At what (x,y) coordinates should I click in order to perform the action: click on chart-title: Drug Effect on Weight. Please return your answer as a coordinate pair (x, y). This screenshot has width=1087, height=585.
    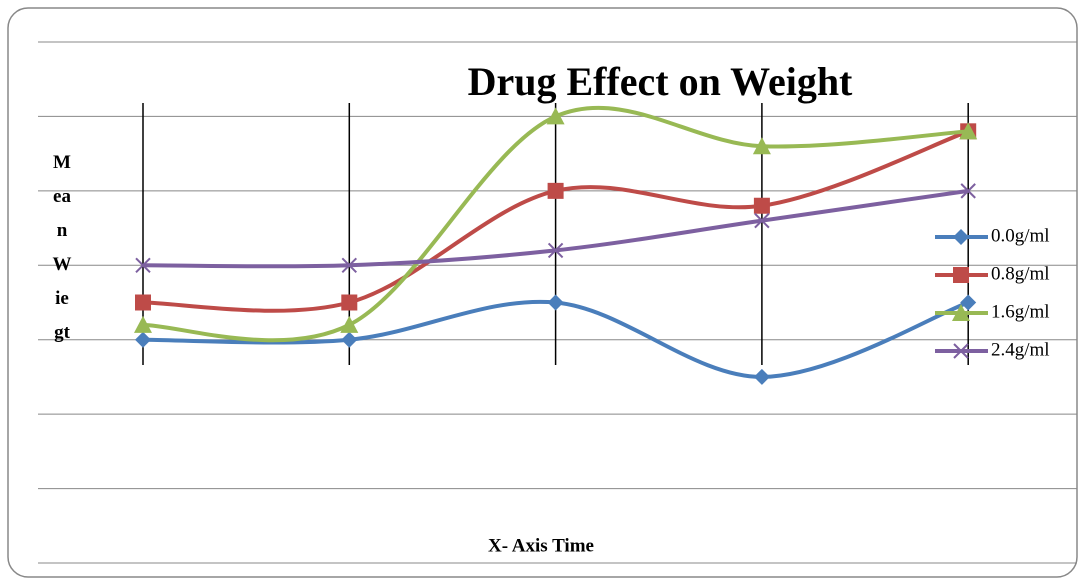
    Looking at the image, I should click on (660, 81).